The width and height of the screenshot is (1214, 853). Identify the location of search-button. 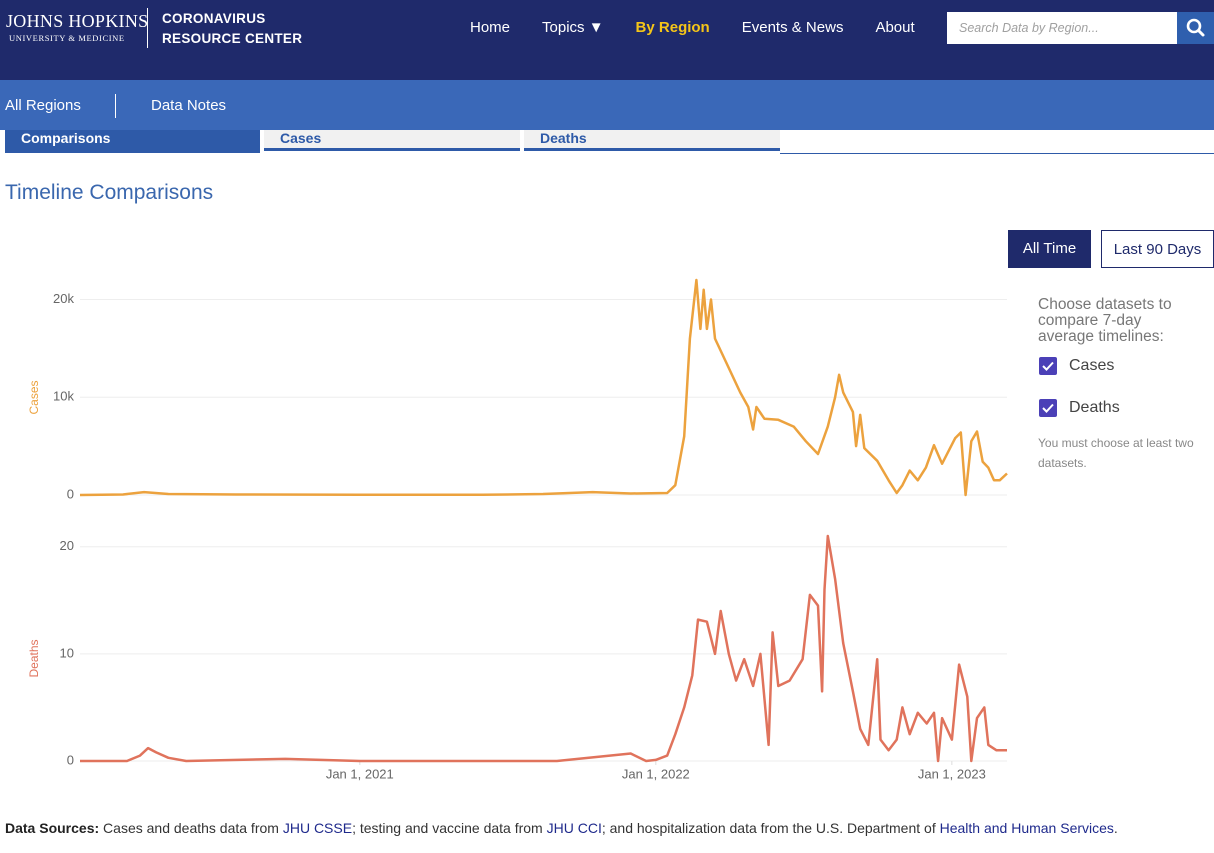
(1195, 28).